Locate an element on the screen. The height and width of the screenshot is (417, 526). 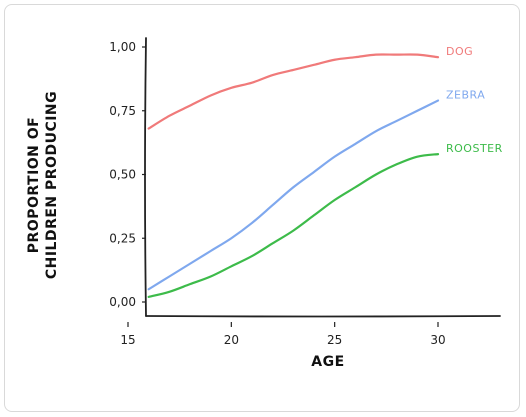
y-tick-label: 0,75 is located at coordinates (122, 111).